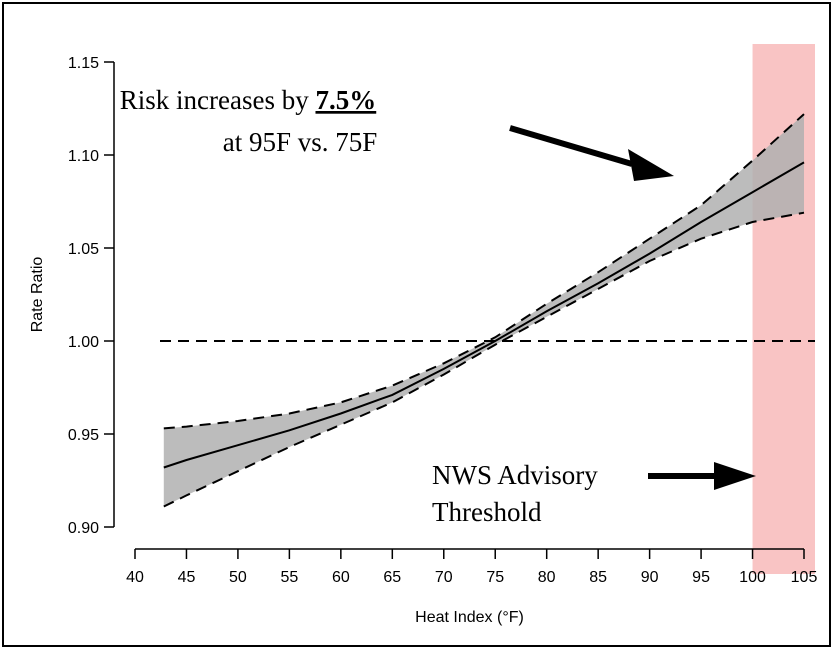  I want to click on y-tick-label: 1.10, so click(83, 156).